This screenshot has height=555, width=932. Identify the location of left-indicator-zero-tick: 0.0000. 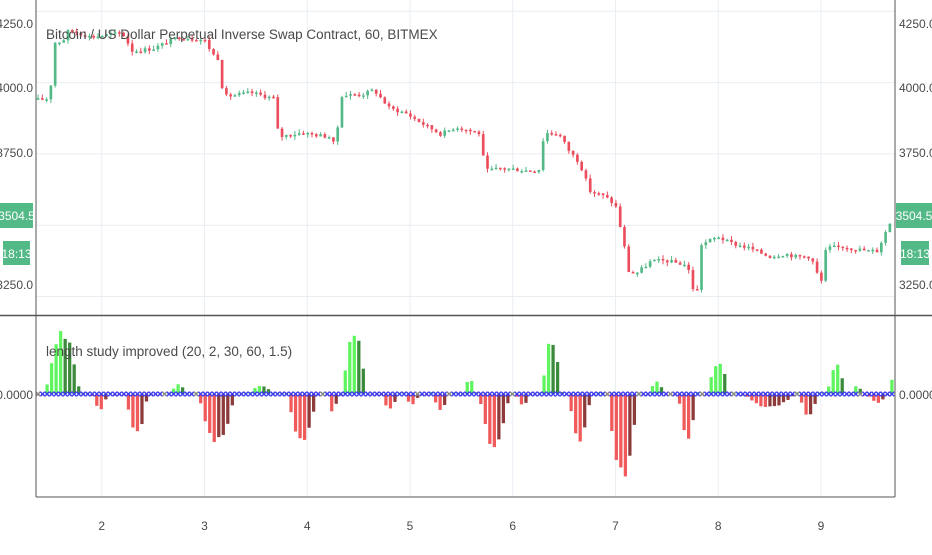
(16, 395).